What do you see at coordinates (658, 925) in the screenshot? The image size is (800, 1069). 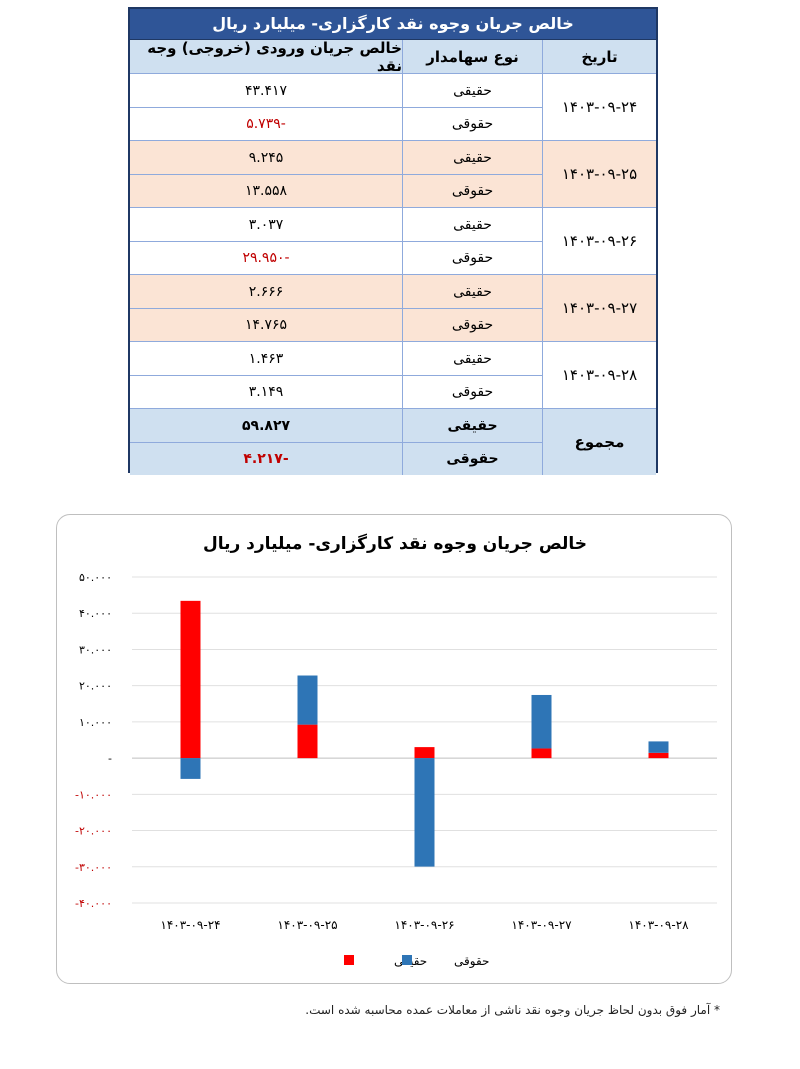 I see `x-tick-label: ۱۴۰۳-۰۹-۲۸` at bounding box center [658, 925].